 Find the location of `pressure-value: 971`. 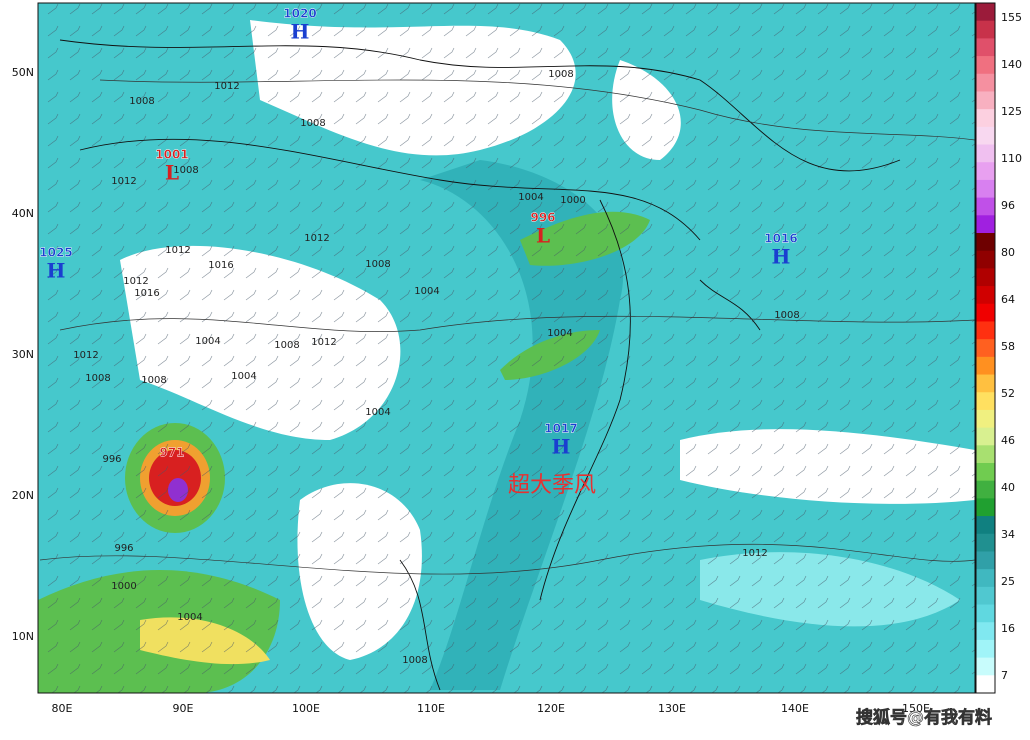

pressure-value: 971 is located at coordinates (171, 453).